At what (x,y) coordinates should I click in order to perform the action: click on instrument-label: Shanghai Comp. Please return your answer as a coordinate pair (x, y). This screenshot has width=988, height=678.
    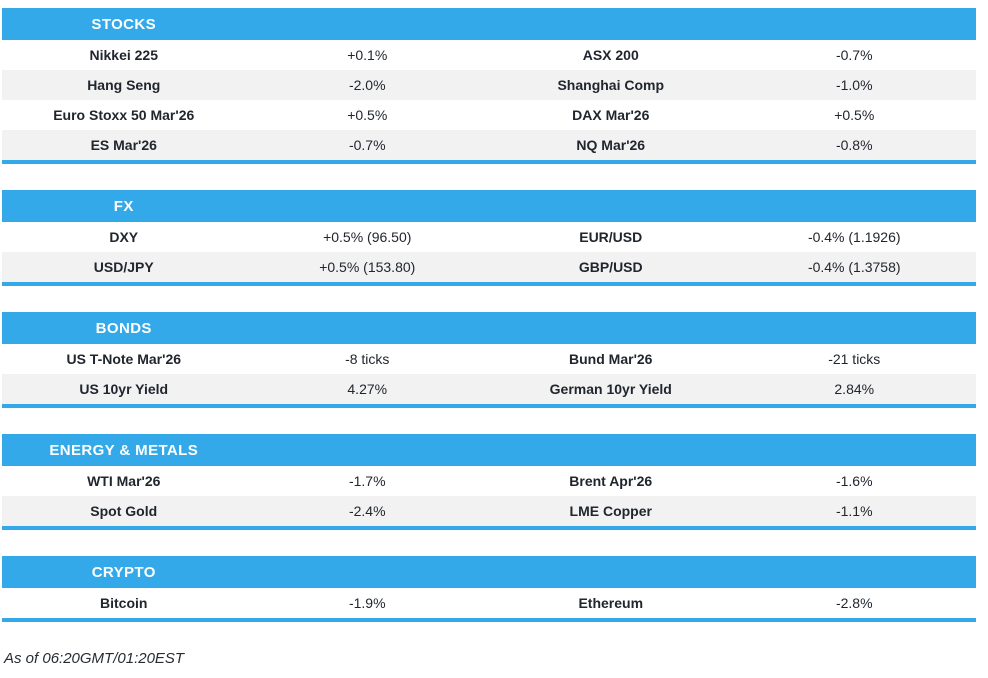
    Looking at the image, I should click on (611, 85).